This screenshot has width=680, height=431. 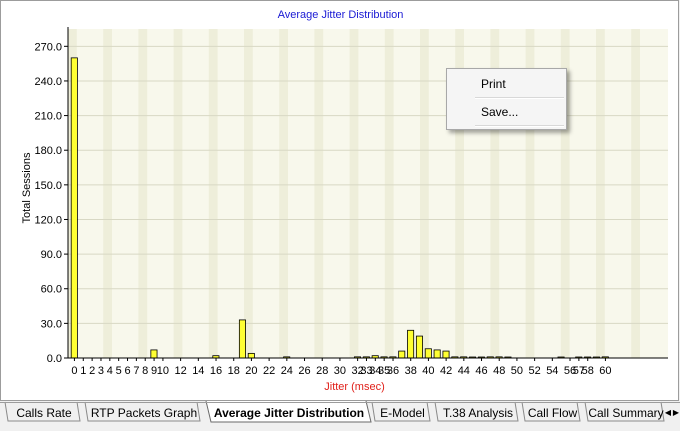 I want to click on tab-scroll-arrows: ◀ ▶, so click(x=672, y=413).